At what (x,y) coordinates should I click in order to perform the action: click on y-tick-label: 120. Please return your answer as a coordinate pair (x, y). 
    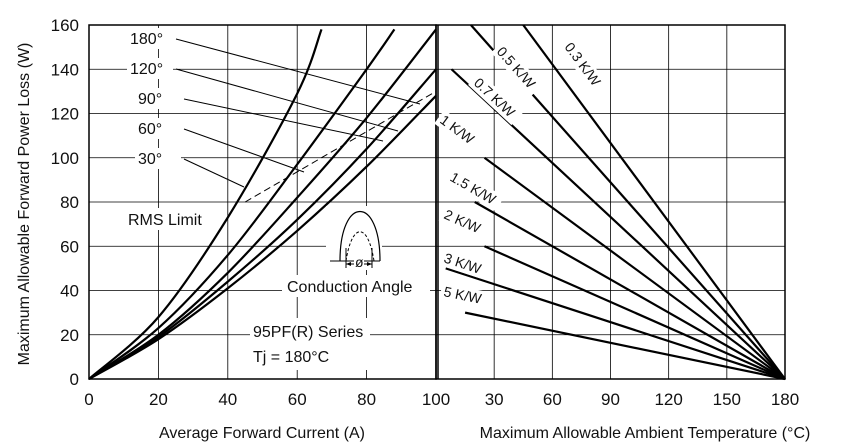
    Looking at the image, I should click on (65, 114).